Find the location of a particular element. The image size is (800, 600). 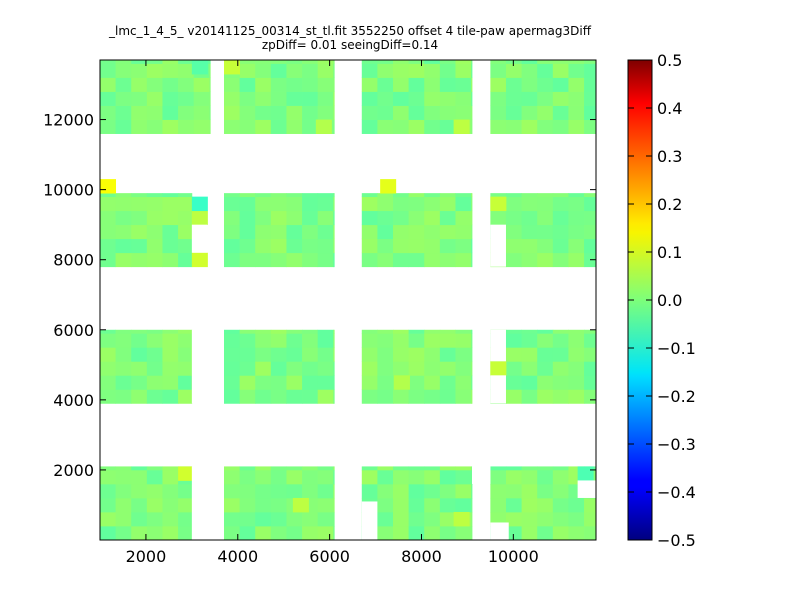

colorbar-ticks: 0.5 0.4 0.3 0.2 0.1 0.0 −0.1 −0.2 −0.3 −0.4 −0.5 is located at coordinates (662, 300).